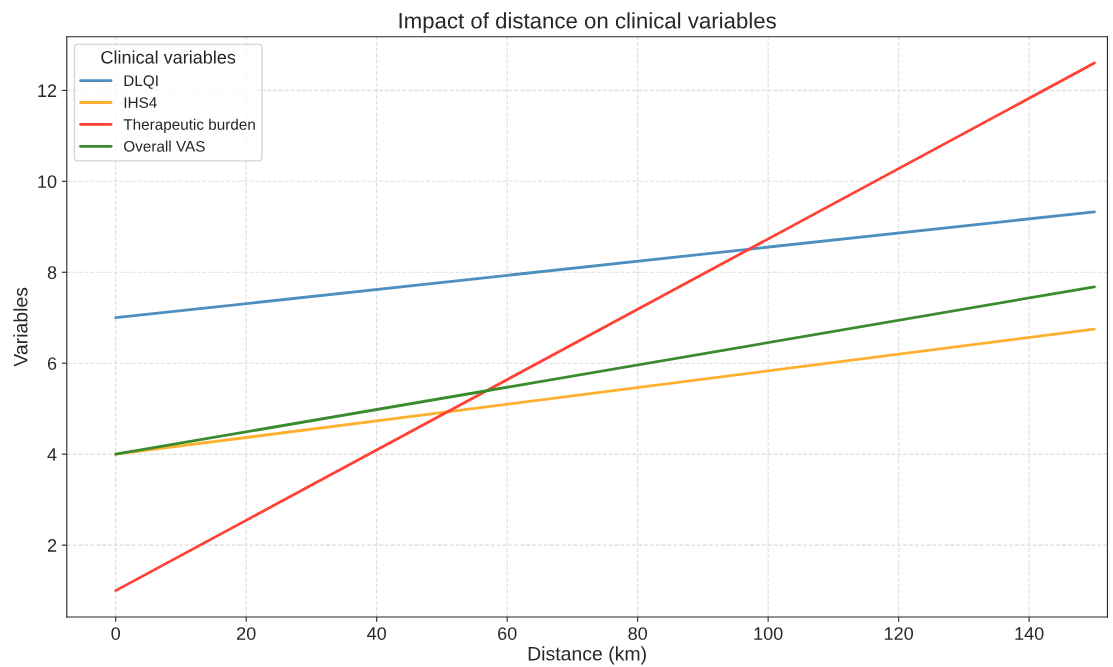 The height and width of the screenshot is (667, 1113). Describe the element at coordinates (638, 633) in the screenshot. I see `x-tick-label: 80` at that location.